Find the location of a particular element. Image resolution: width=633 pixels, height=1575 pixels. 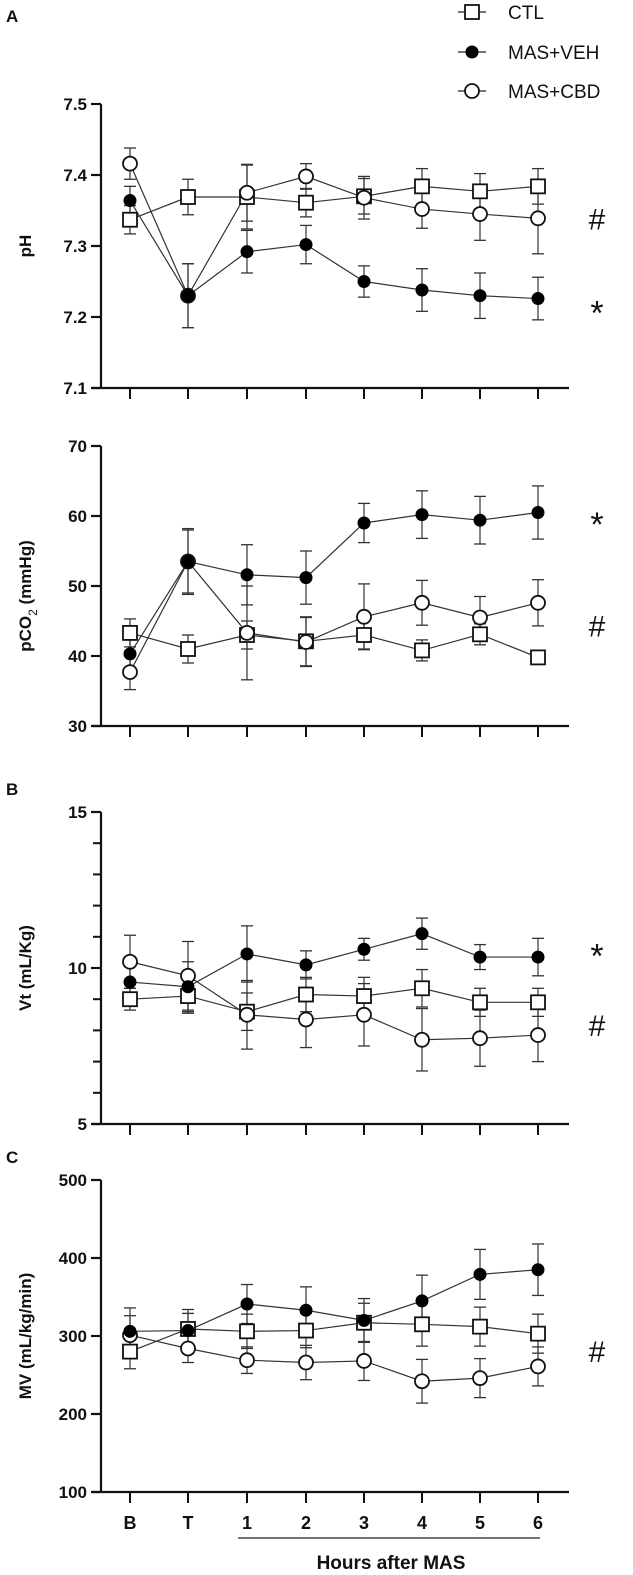

legend-item-ctl: CTL is located at coordinates (501, 13).